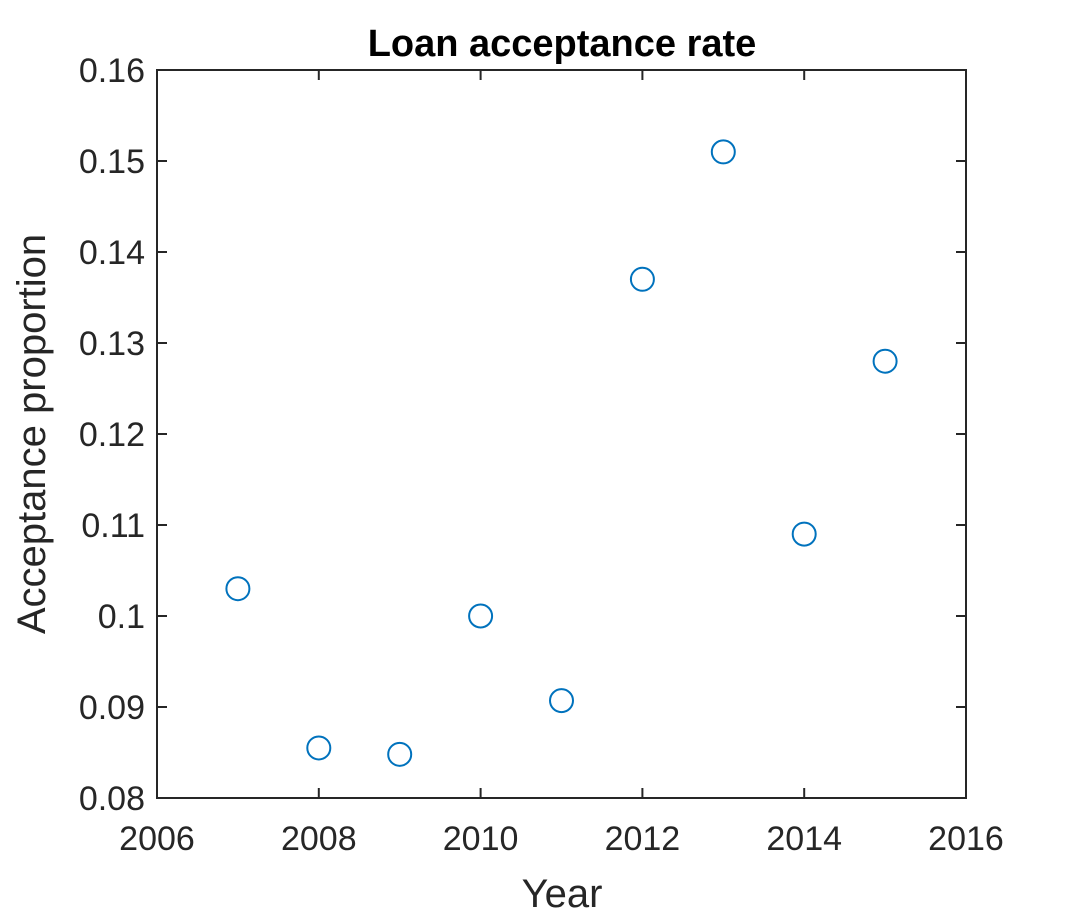 The height and width of the screenshot is (919, 1069). Describe the element at coordinates (319, 839) in the screenshot. I see `x-tick-label: 2008` at that location.